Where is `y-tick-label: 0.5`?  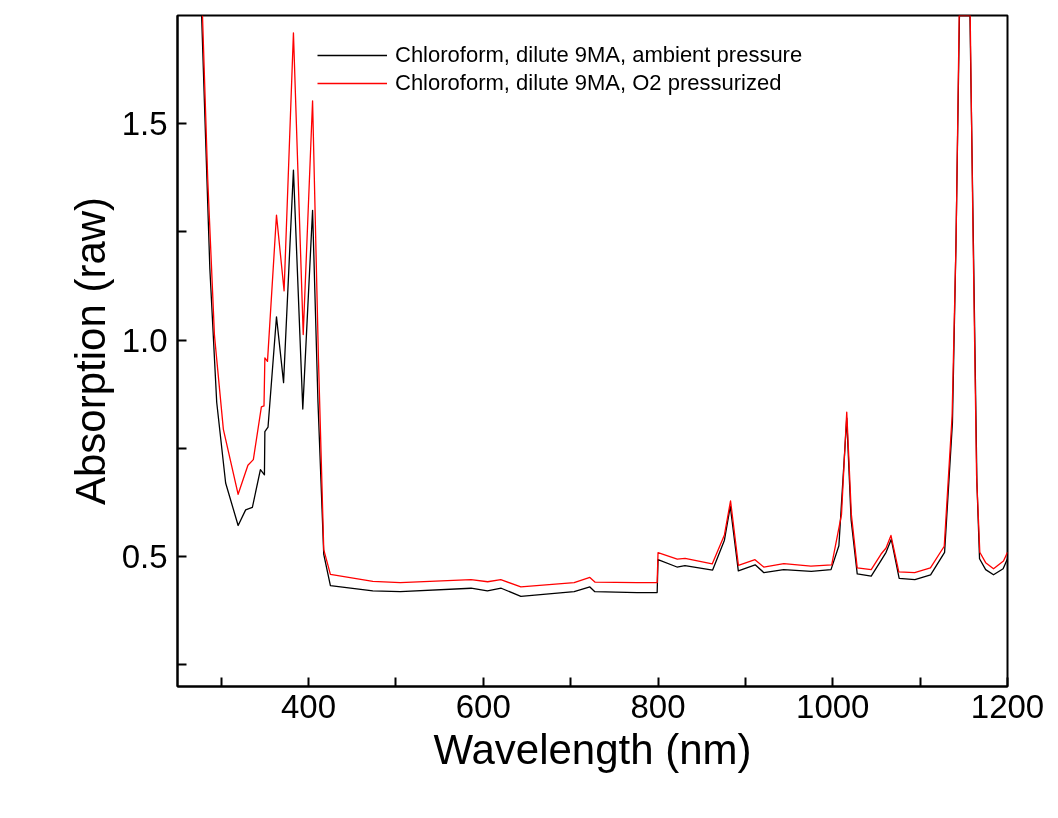
y-tick-label: 0.5 is located at coordinates (144, 557).